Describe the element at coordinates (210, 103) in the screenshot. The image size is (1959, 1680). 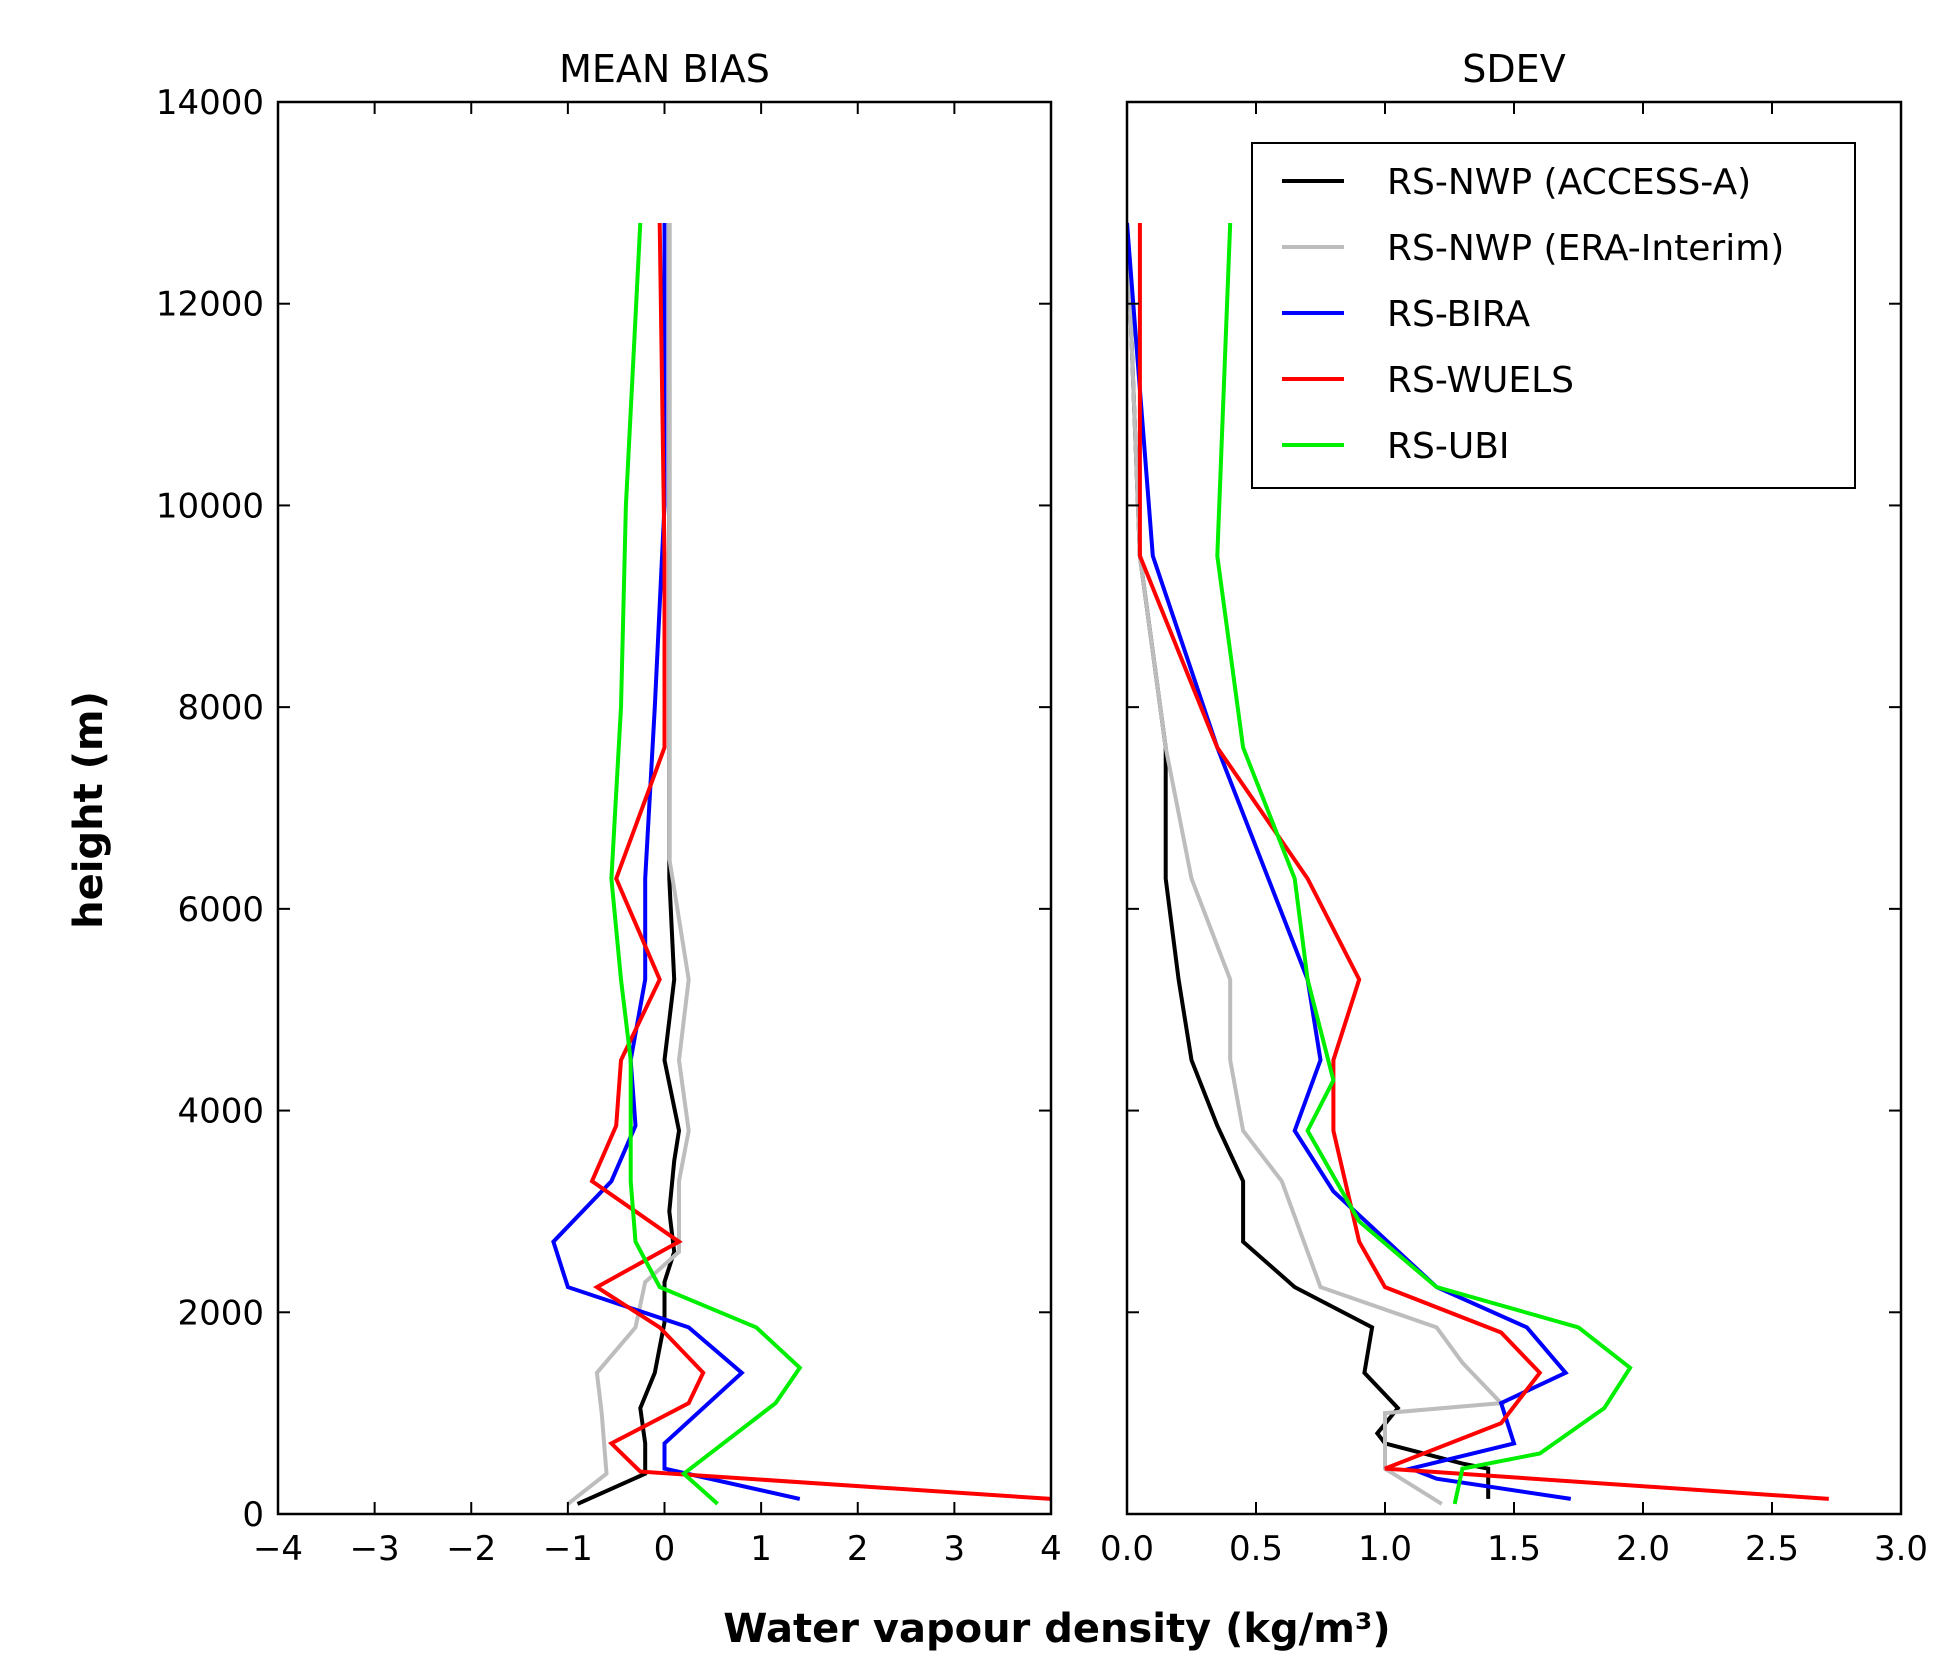
I see `y-tick-label: 14000` at that location.